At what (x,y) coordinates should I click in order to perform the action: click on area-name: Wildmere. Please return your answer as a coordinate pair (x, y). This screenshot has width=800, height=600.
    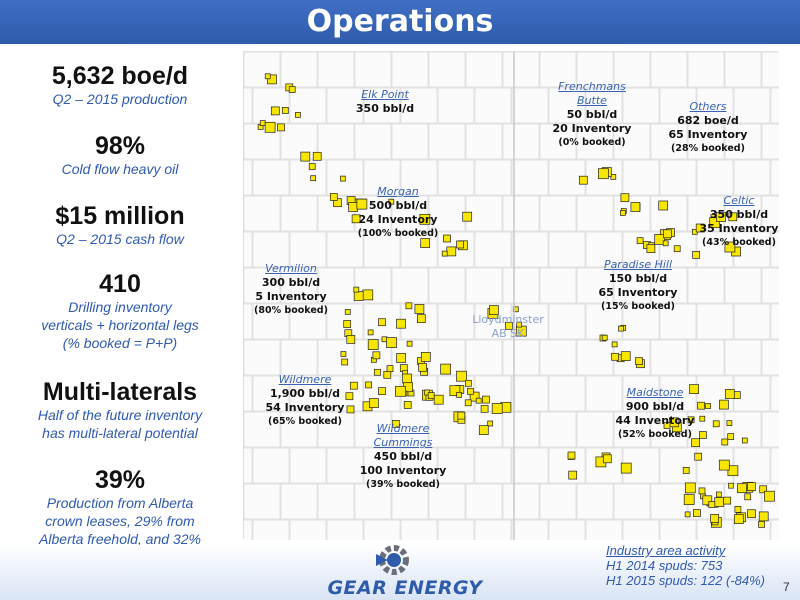
    Looking at the image, I should click on (305, 379).